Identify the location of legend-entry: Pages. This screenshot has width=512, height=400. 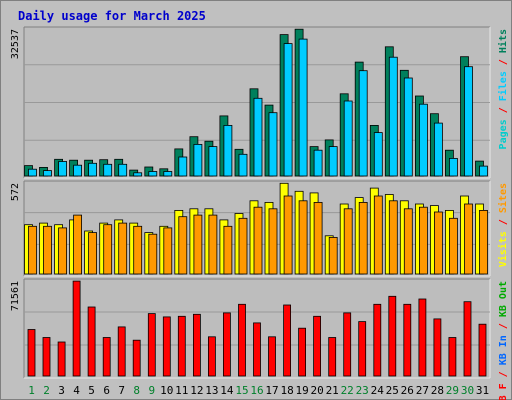
(503, 134).